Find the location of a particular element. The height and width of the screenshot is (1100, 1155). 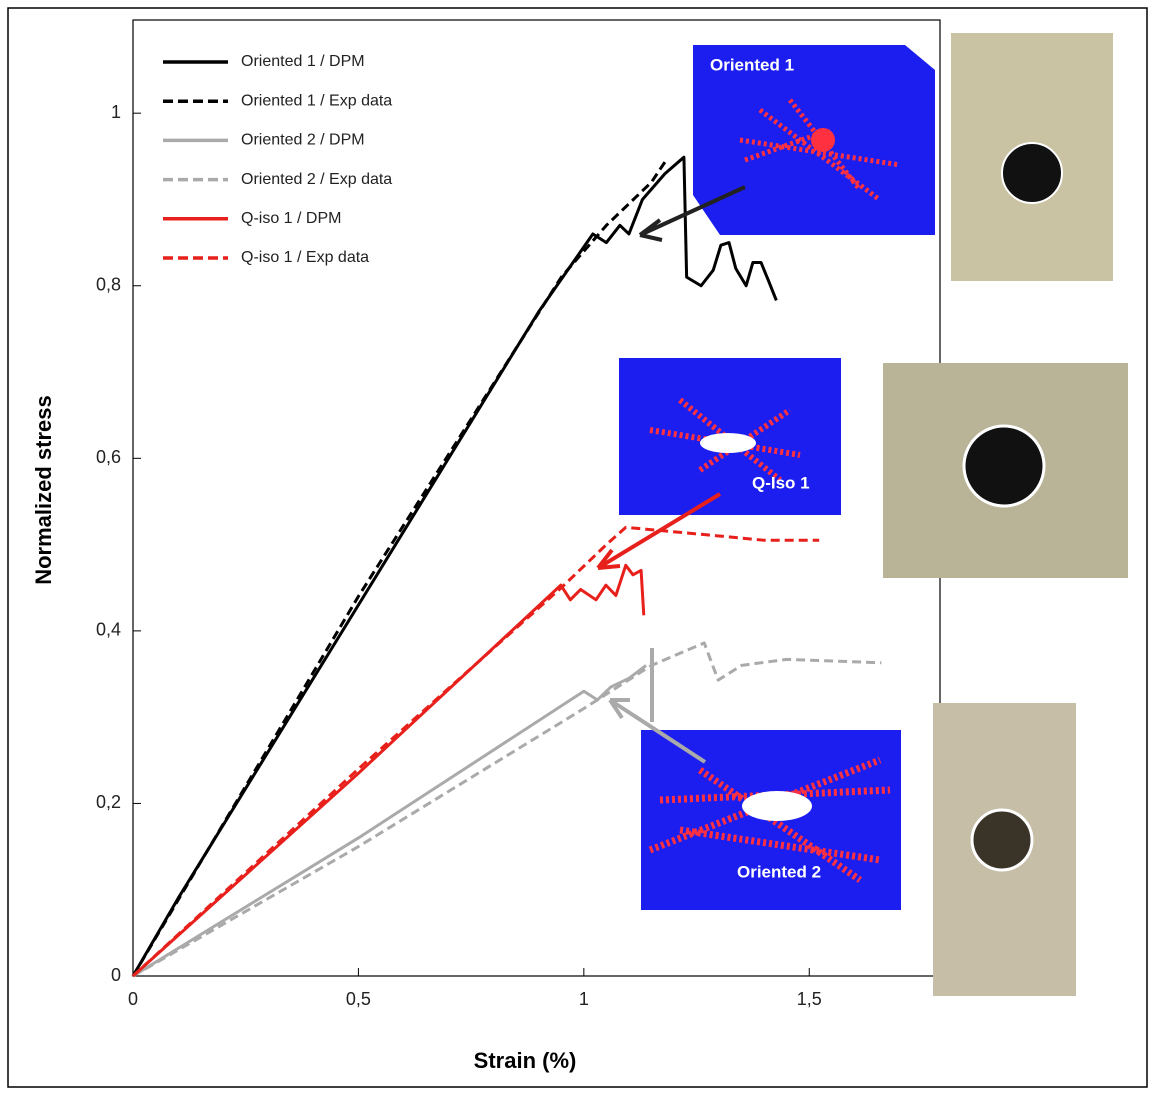

x-tick-label: 0 is located at coordinates (133, 999).